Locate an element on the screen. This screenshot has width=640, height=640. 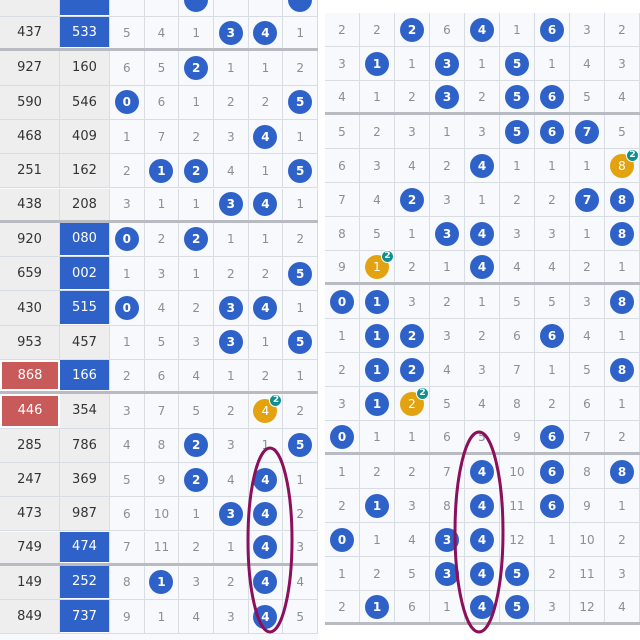
hit-ball: 3 is located at coordinates (230, 513).